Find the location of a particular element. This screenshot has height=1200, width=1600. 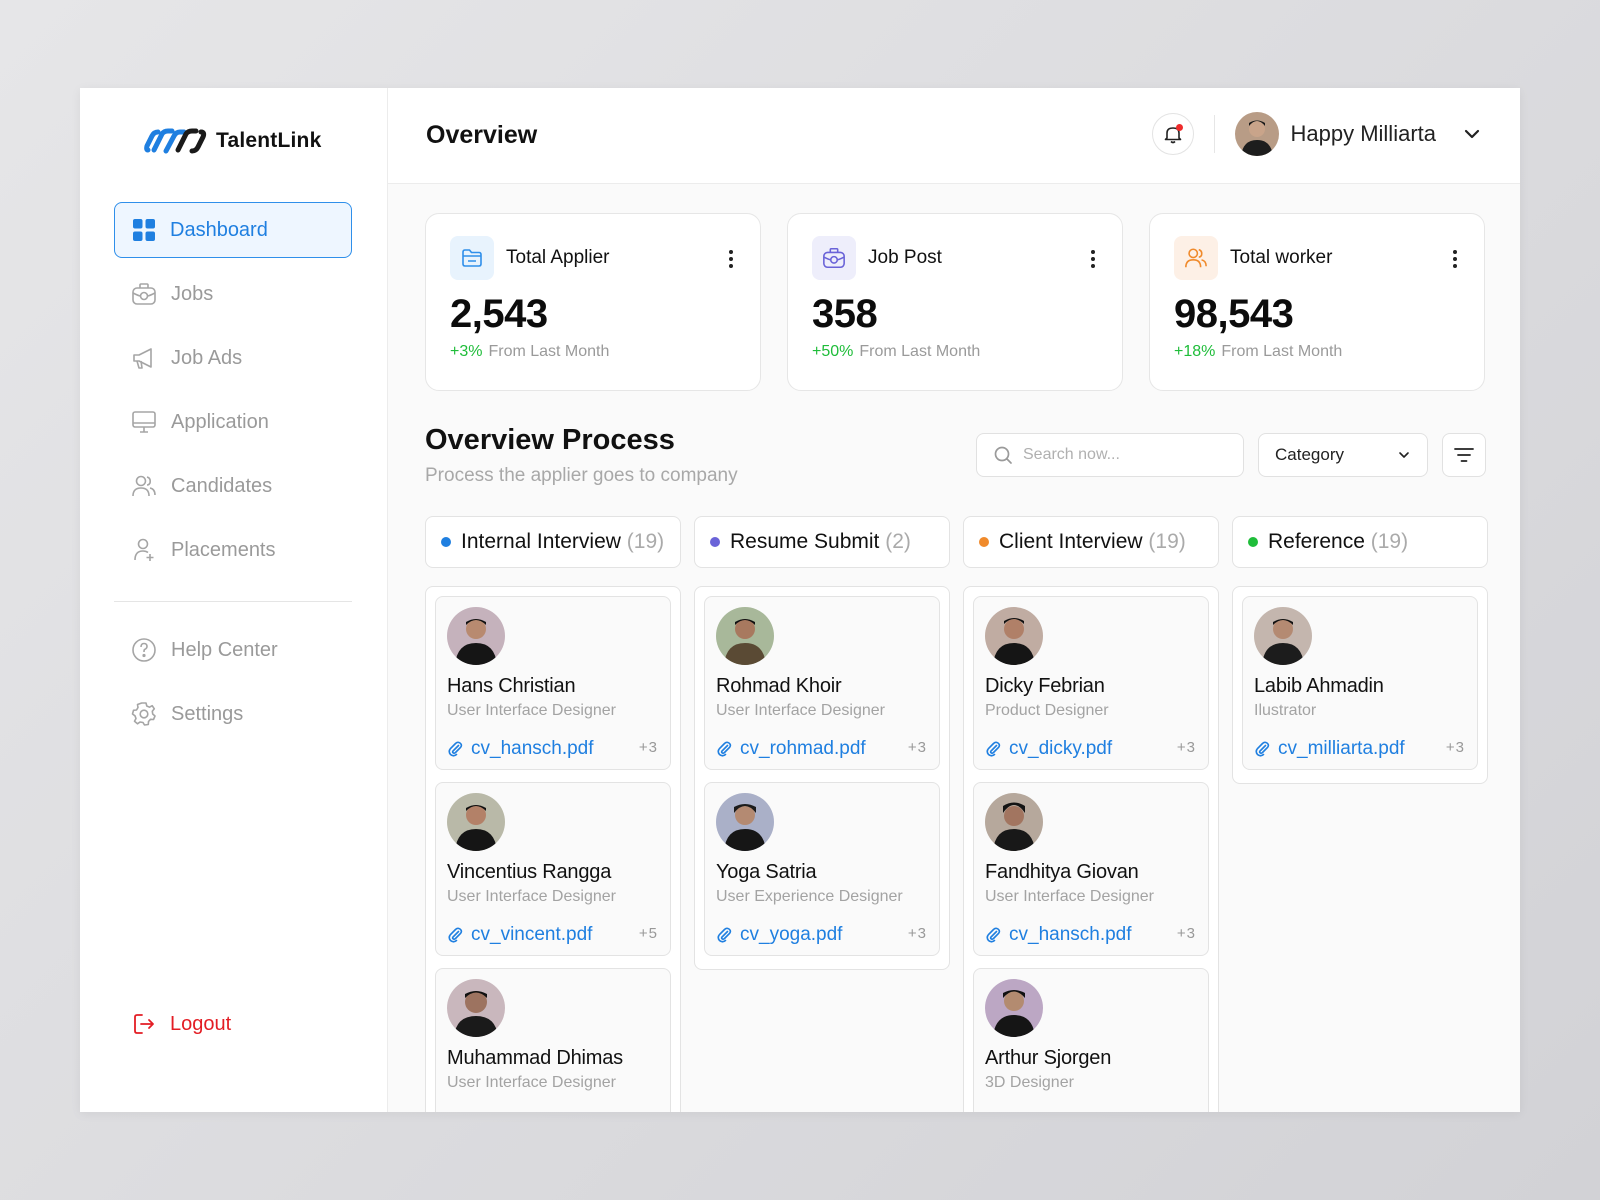

filter-icon is located at coordinates (1464, 455).